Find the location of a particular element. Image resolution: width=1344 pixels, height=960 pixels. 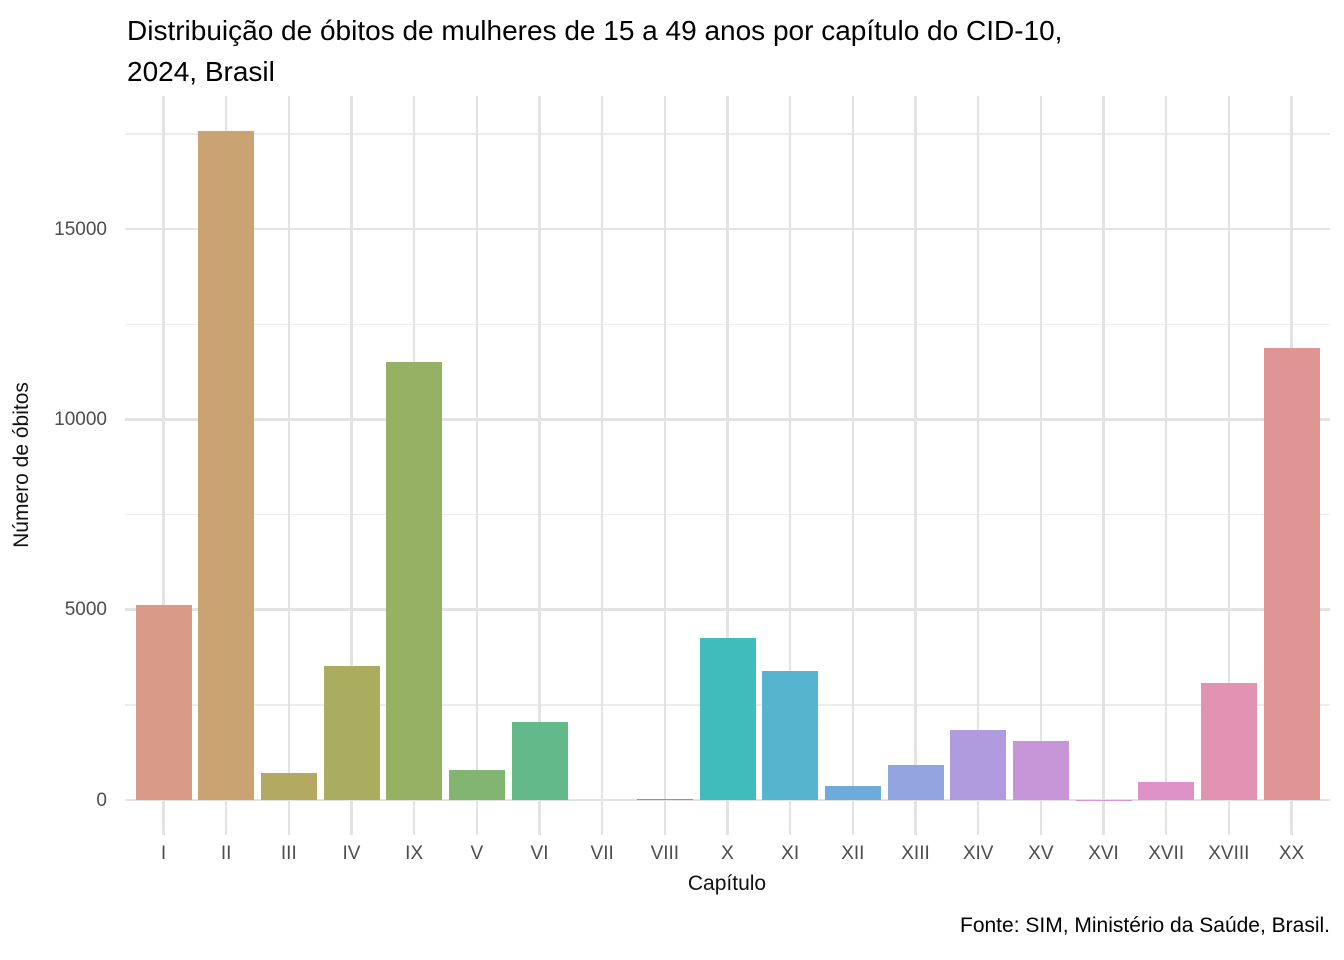

x-tick-label-VI: VI is located at coordinates (539, 853).